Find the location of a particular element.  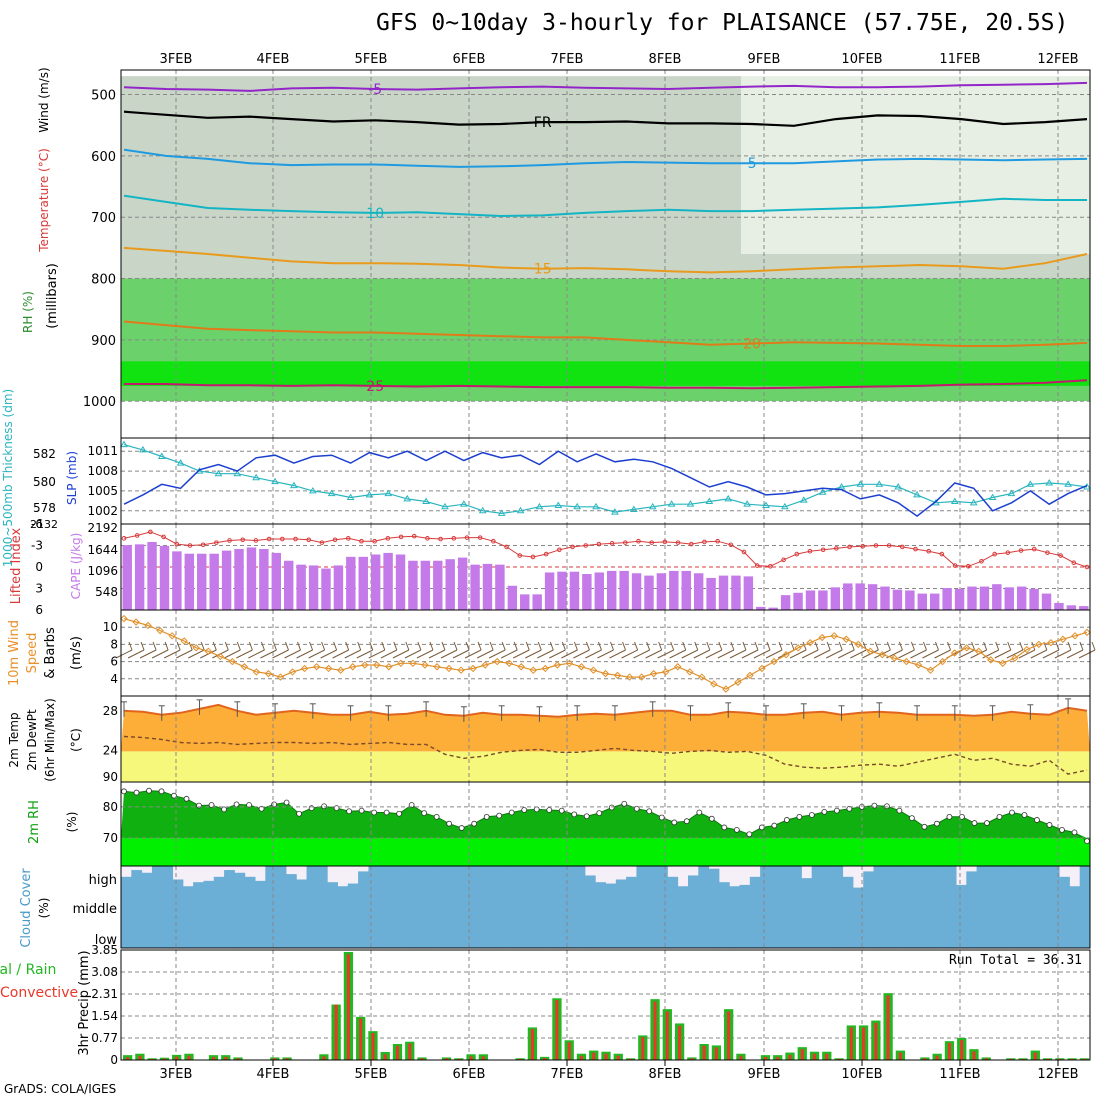

date-label-top: 9FEB is located at coordinates (764, 59).